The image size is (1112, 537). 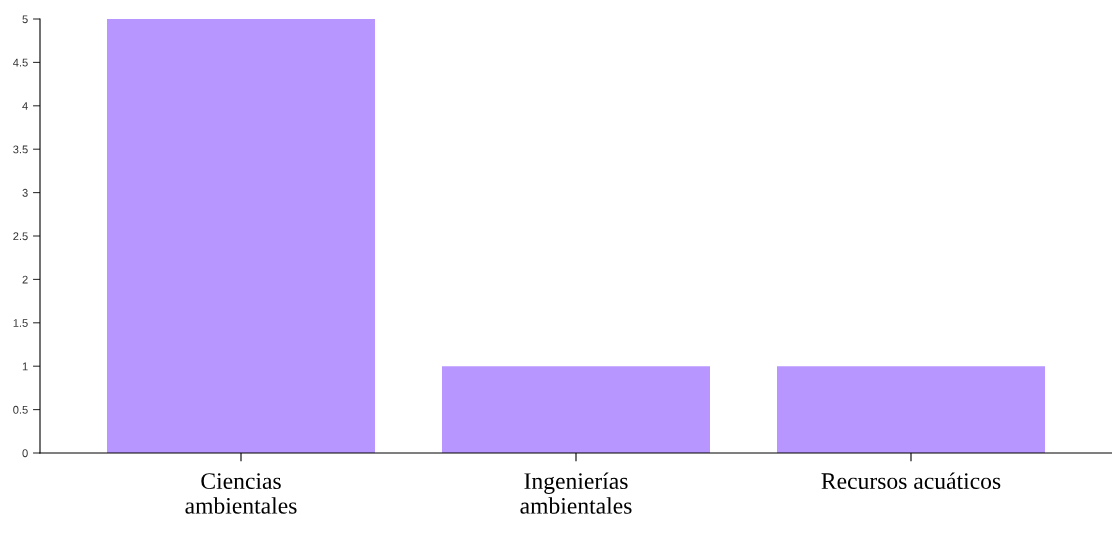 What do you see at coordinates (25, 106) in the screenshot?
I see `y-tick-label: 4` at bounding box center [25, 106].